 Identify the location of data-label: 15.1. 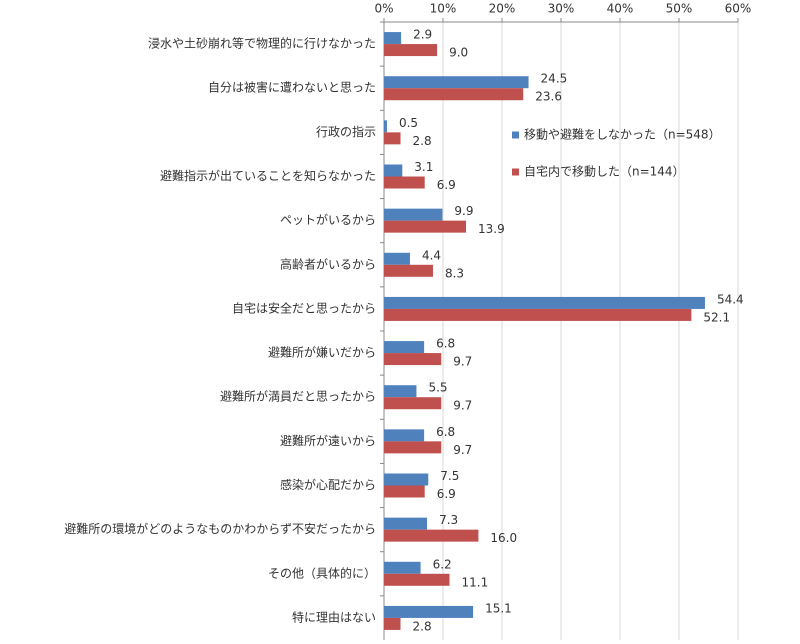
(498, 608).